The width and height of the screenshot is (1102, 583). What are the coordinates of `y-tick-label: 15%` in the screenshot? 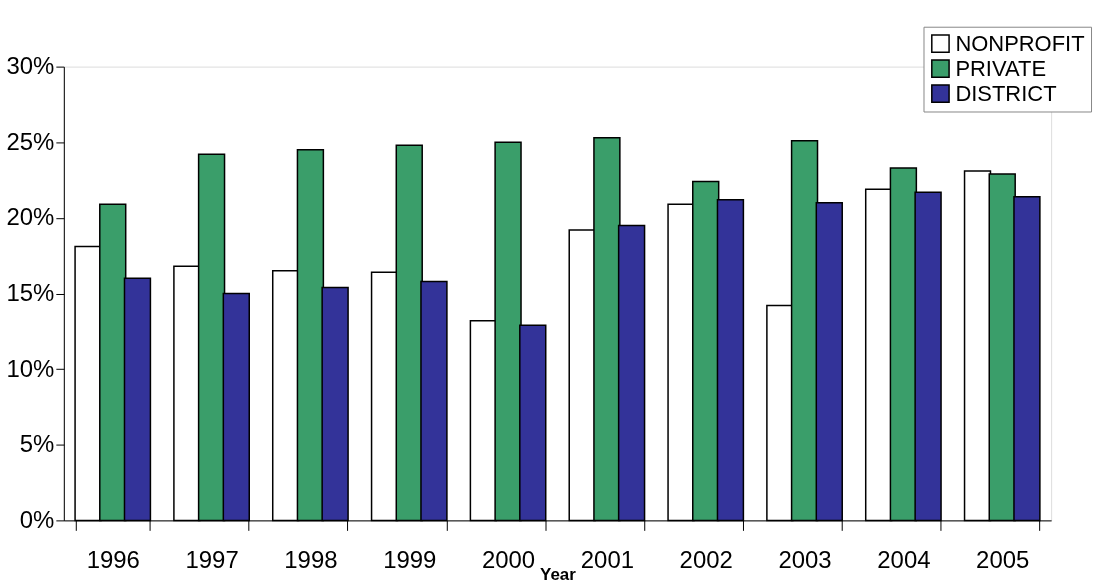 It's located at (30, 292).